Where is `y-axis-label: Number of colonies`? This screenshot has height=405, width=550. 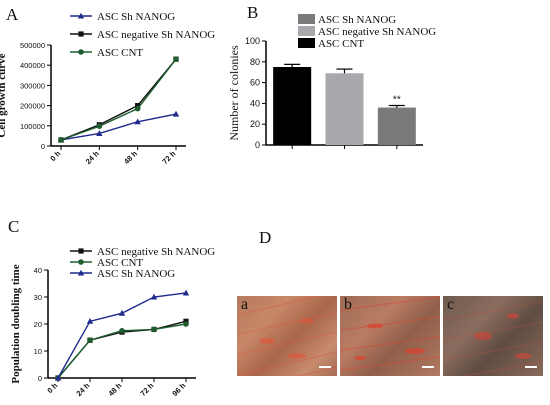 y-axis-label: Number of colonies is located at coordinates (234, 93).